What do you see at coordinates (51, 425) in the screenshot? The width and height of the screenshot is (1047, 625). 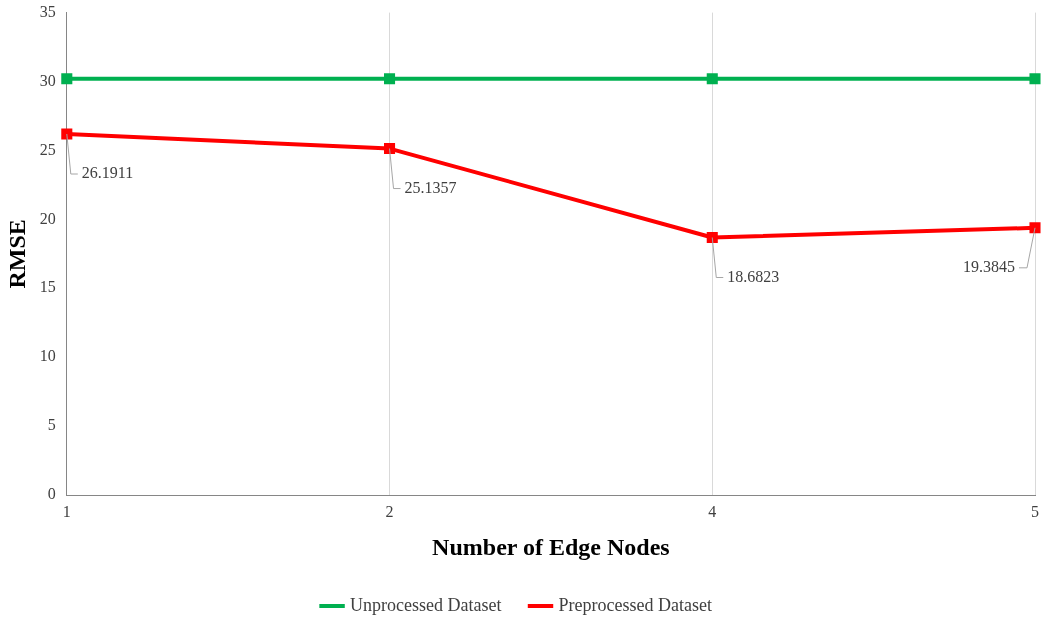 I see `y-tick-label: 5` at bounding box center [51, 425].